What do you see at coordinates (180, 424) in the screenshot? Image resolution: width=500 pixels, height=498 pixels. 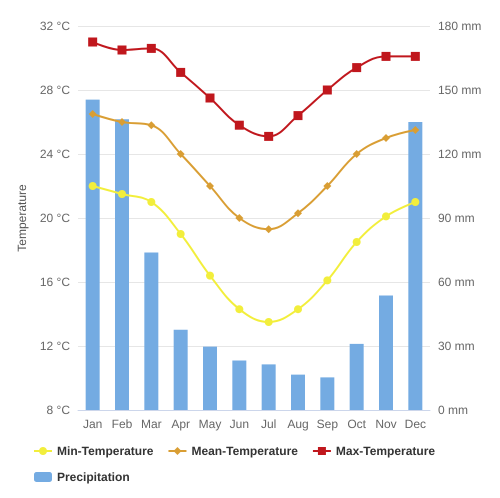 I see `x-tick-label: Apr` at bounding box center [180, 424].